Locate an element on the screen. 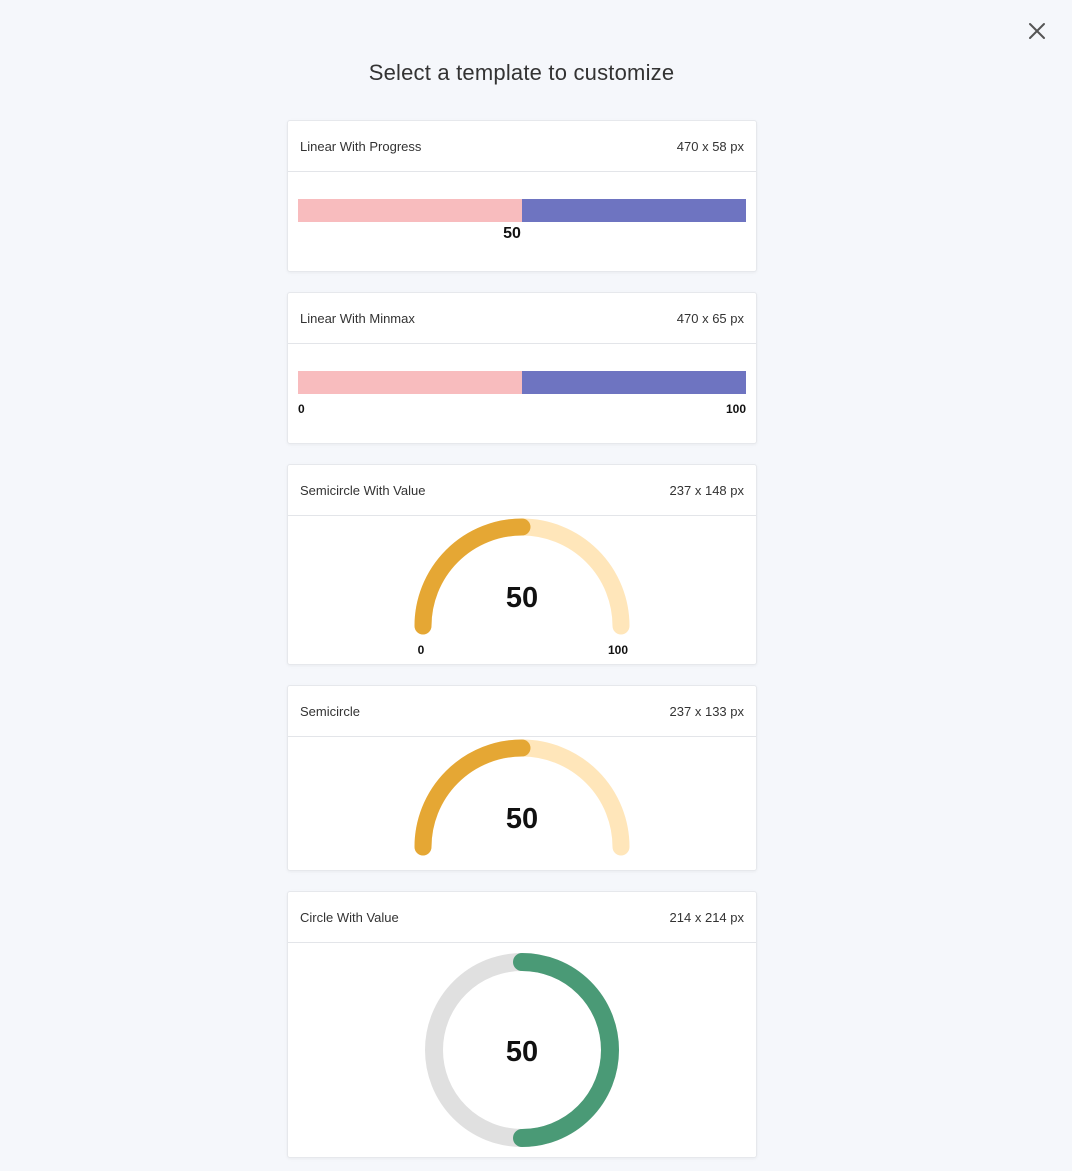 This screenshot has width=1072, height=1171. template-card-linear-with-progress: Linear With Progress 470 x 58 px 50 is located at coordinates (522, 196).